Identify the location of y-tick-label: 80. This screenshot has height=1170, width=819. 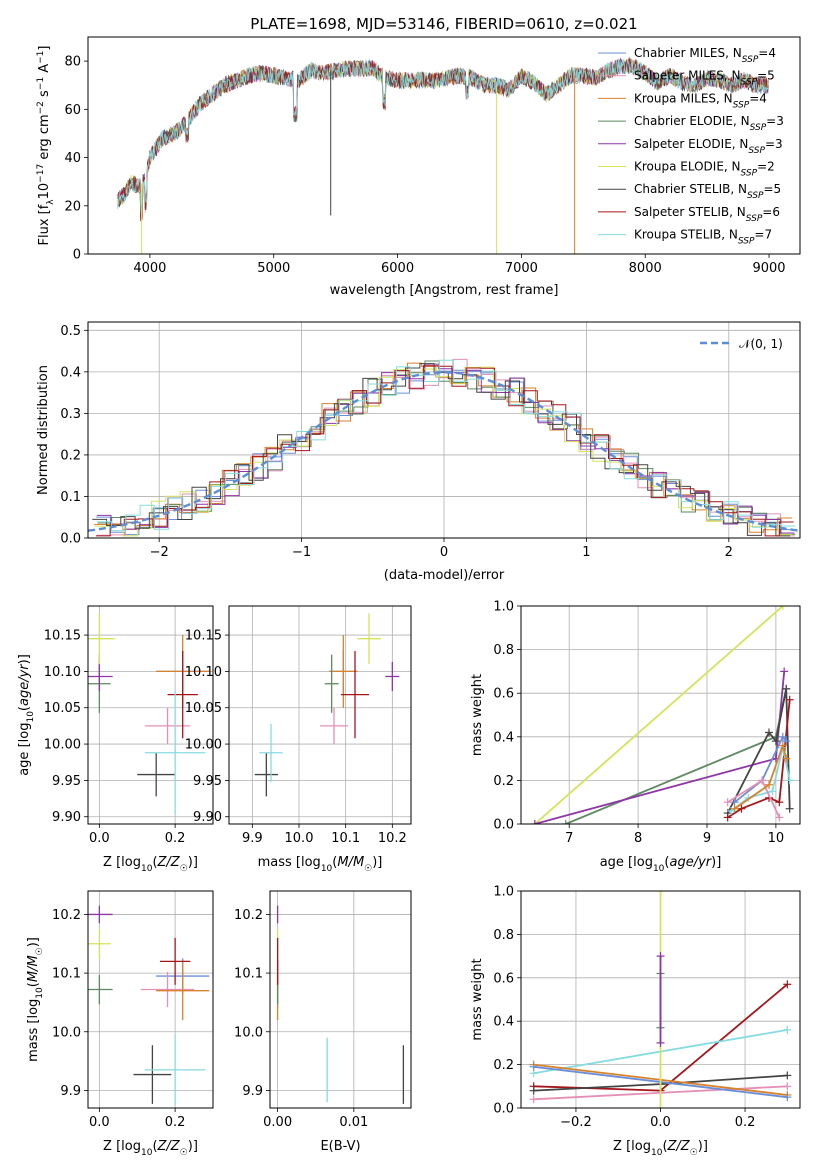
(72, 62).